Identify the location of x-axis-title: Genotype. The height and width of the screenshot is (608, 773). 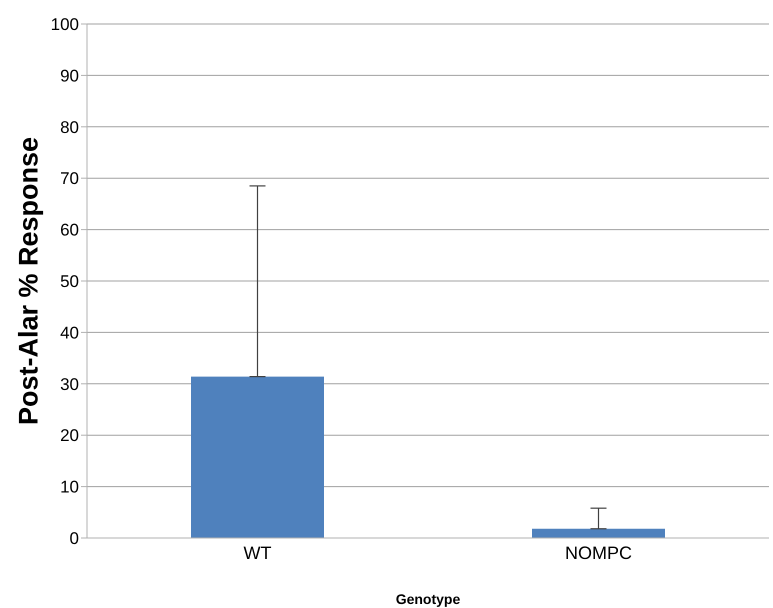
(428, 599).